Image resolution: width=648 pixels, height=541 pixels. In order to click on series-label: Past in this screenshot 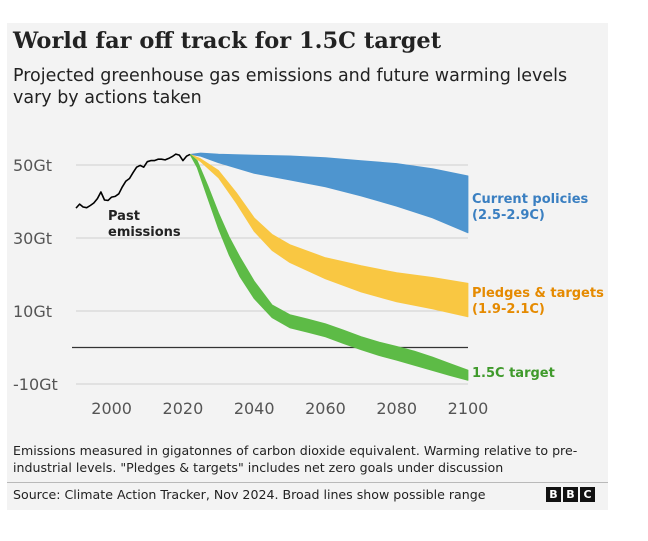, I will do `click(124, 216)`.